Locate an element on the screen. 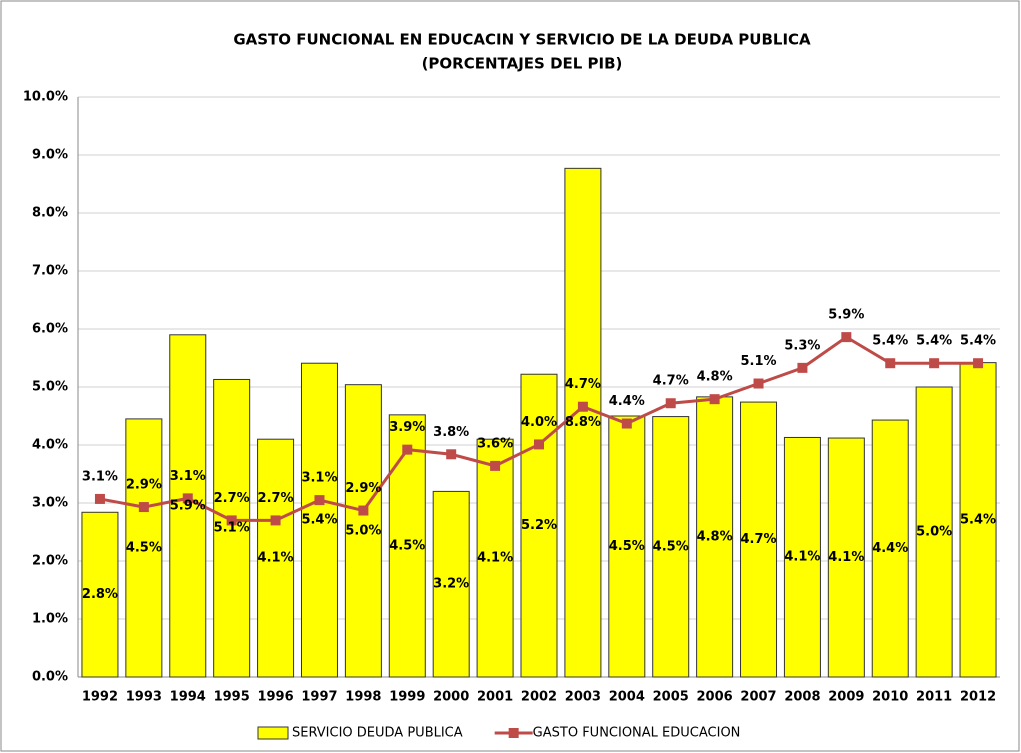 The image size is (1021, 753). x-tick-label: 1993 is located at coordinates (144, 697).